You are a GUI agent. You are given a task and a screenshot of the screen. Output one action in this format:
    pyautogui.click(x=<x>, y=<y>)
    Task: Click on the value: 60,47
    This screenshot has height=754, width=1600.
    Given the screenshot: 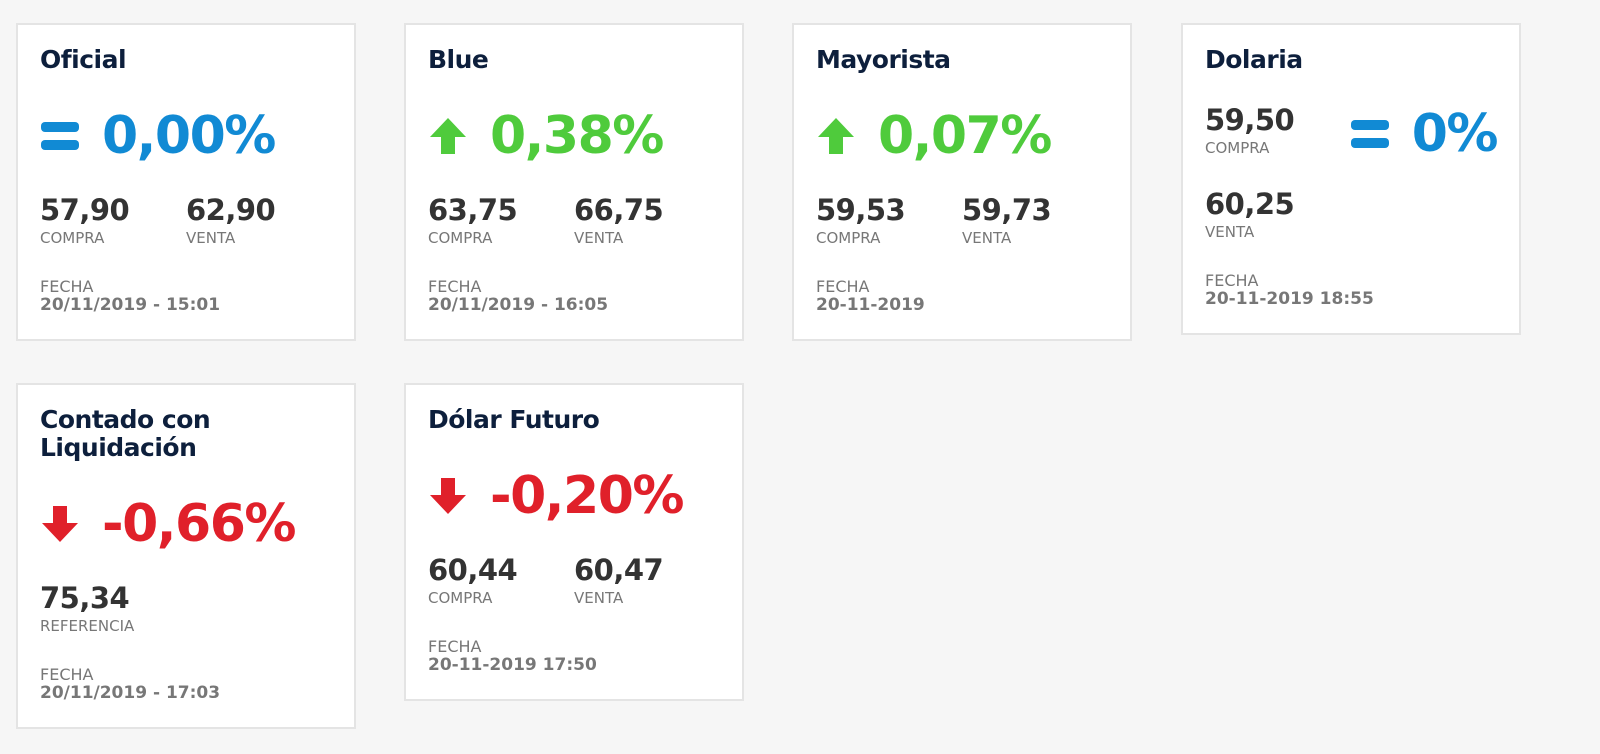 What is the action you would take?
    pyautogui.click(x=619, y=570)
    